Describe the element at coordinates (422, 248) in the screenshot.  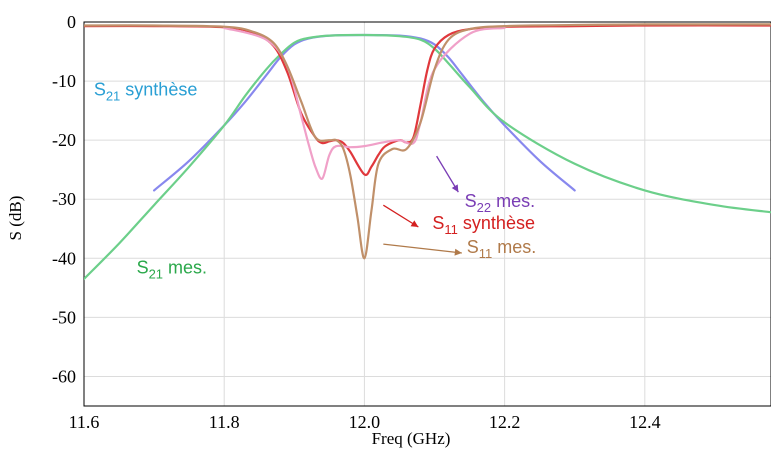
I see `annotation-arrow-s11-mes` at that location.